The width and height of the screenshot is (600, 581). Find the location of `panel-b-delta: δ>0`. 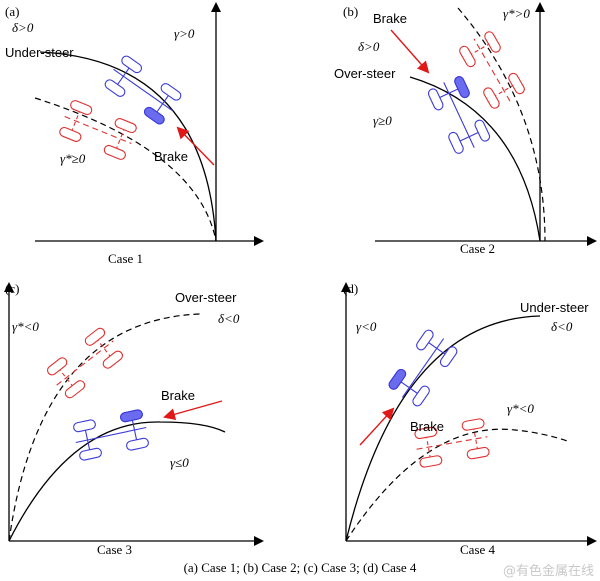

panel-b-delta: δ>0 is located at coordinates (369, 46).